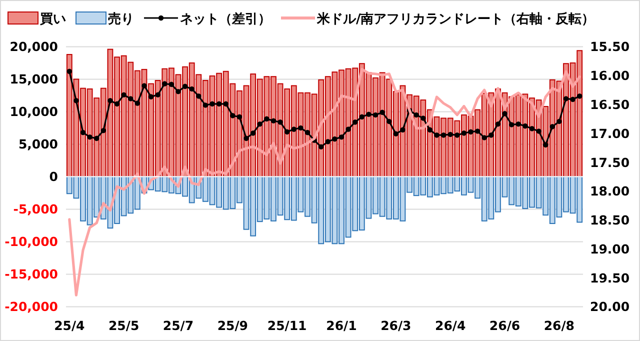 The image size is (640, 341). I want to click on y-tick-label: 20,000, so click(34, 46).